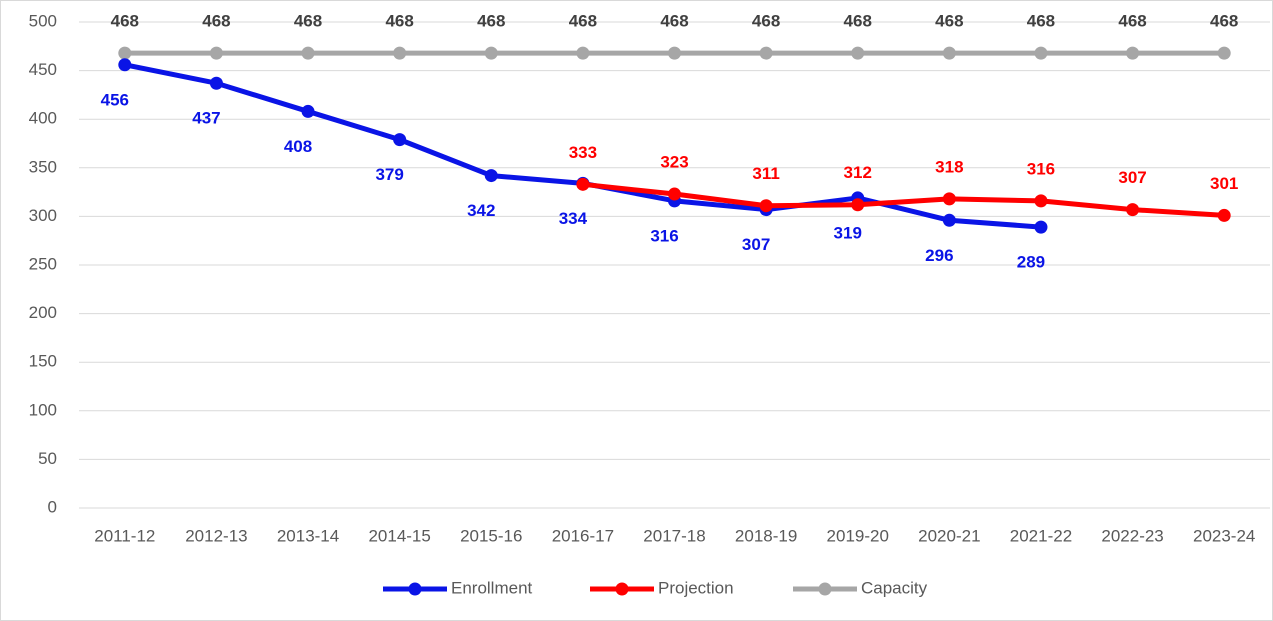 This screenshot has width=1273, height=621. Describe the element at coordinates (298, 146) in the screenshot. I see `data-label: 408` at that location.